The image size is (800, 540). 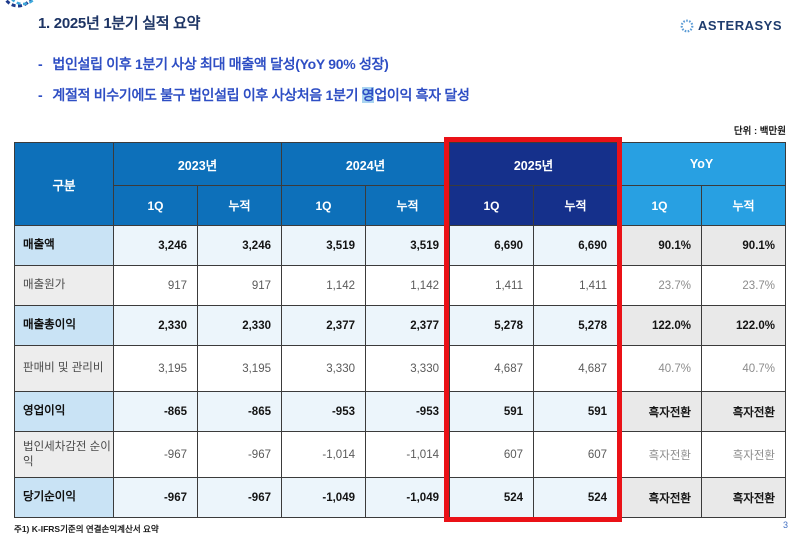 I want to click on row-label: 법인세차감전 순이익, so click(x=64, y=454).